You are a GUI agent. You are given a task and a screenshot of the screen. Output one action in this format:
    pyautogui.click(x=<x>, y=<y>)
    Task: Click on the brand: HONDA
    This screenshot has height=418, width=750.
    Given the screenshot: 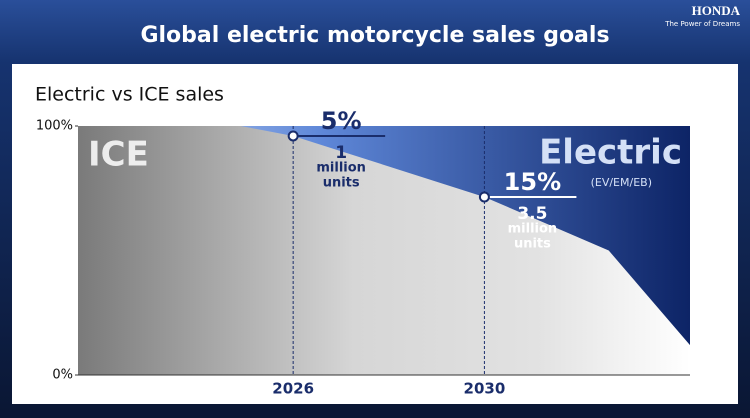 What is the action you would take?
    pyautogui.click(x=716, y=10)
    